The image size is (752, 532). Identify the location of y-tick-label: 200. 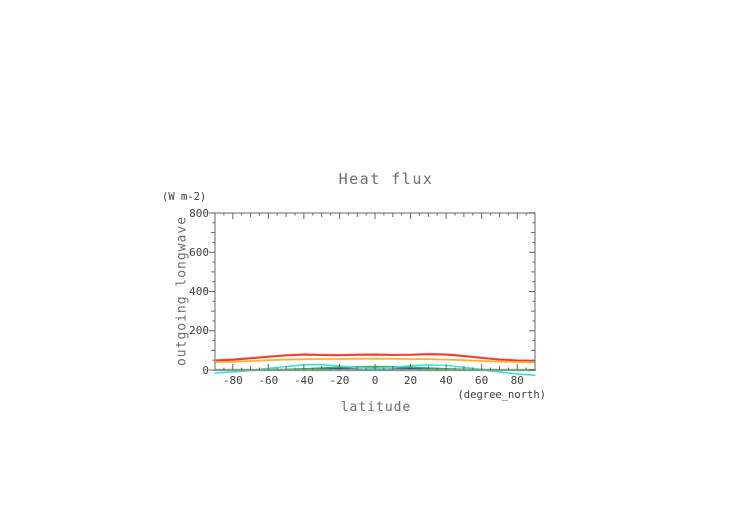
(199, 331).